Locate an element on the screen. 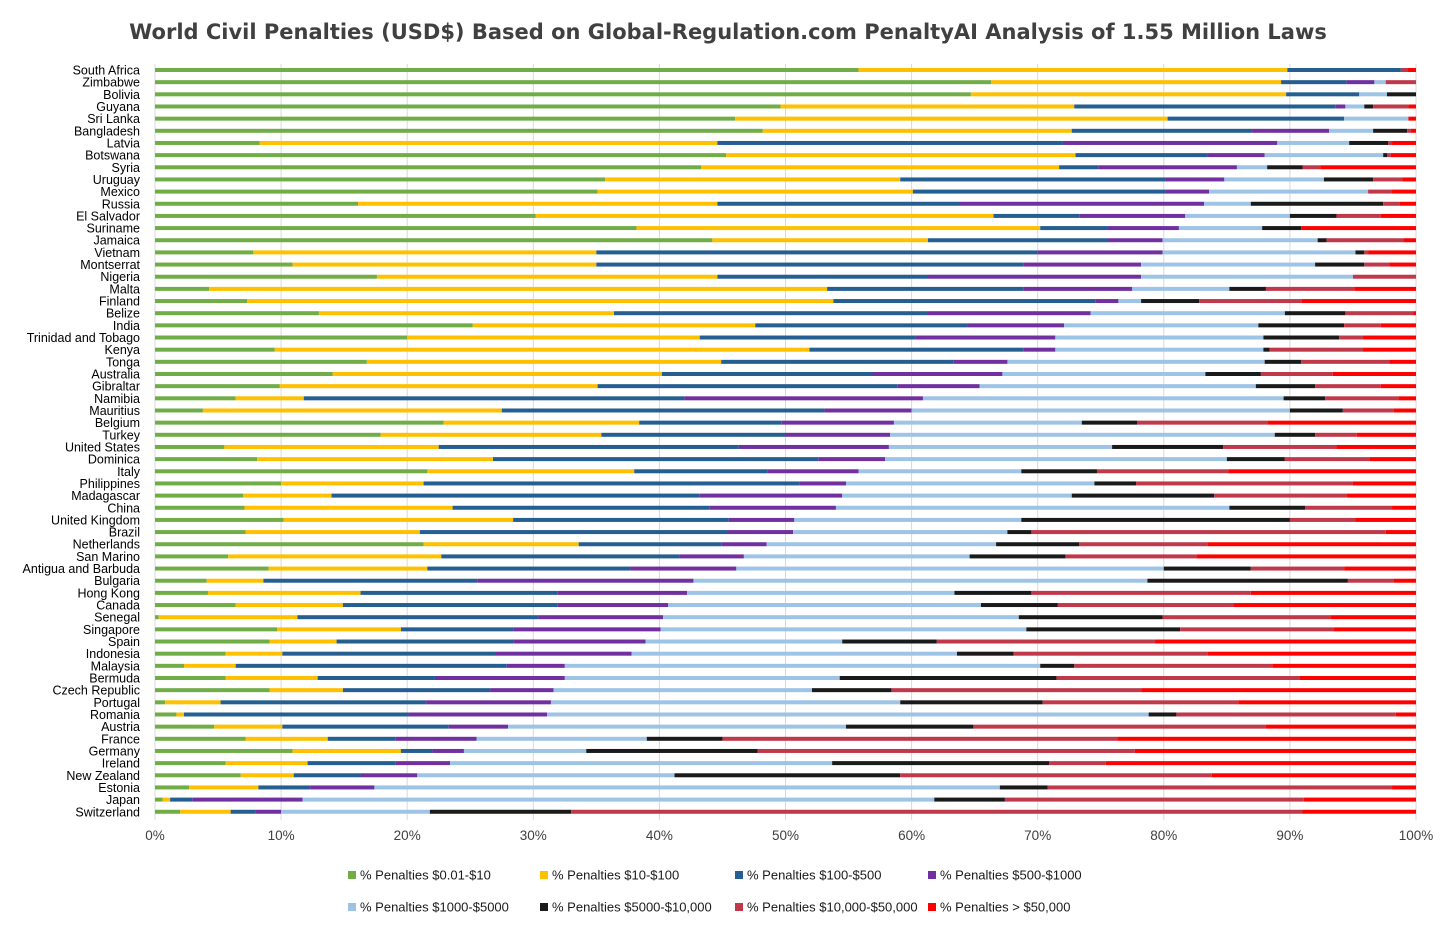 The width and height of the screenshot is (1456, 932). category-label: Italy is located at coordinates (129, 472).